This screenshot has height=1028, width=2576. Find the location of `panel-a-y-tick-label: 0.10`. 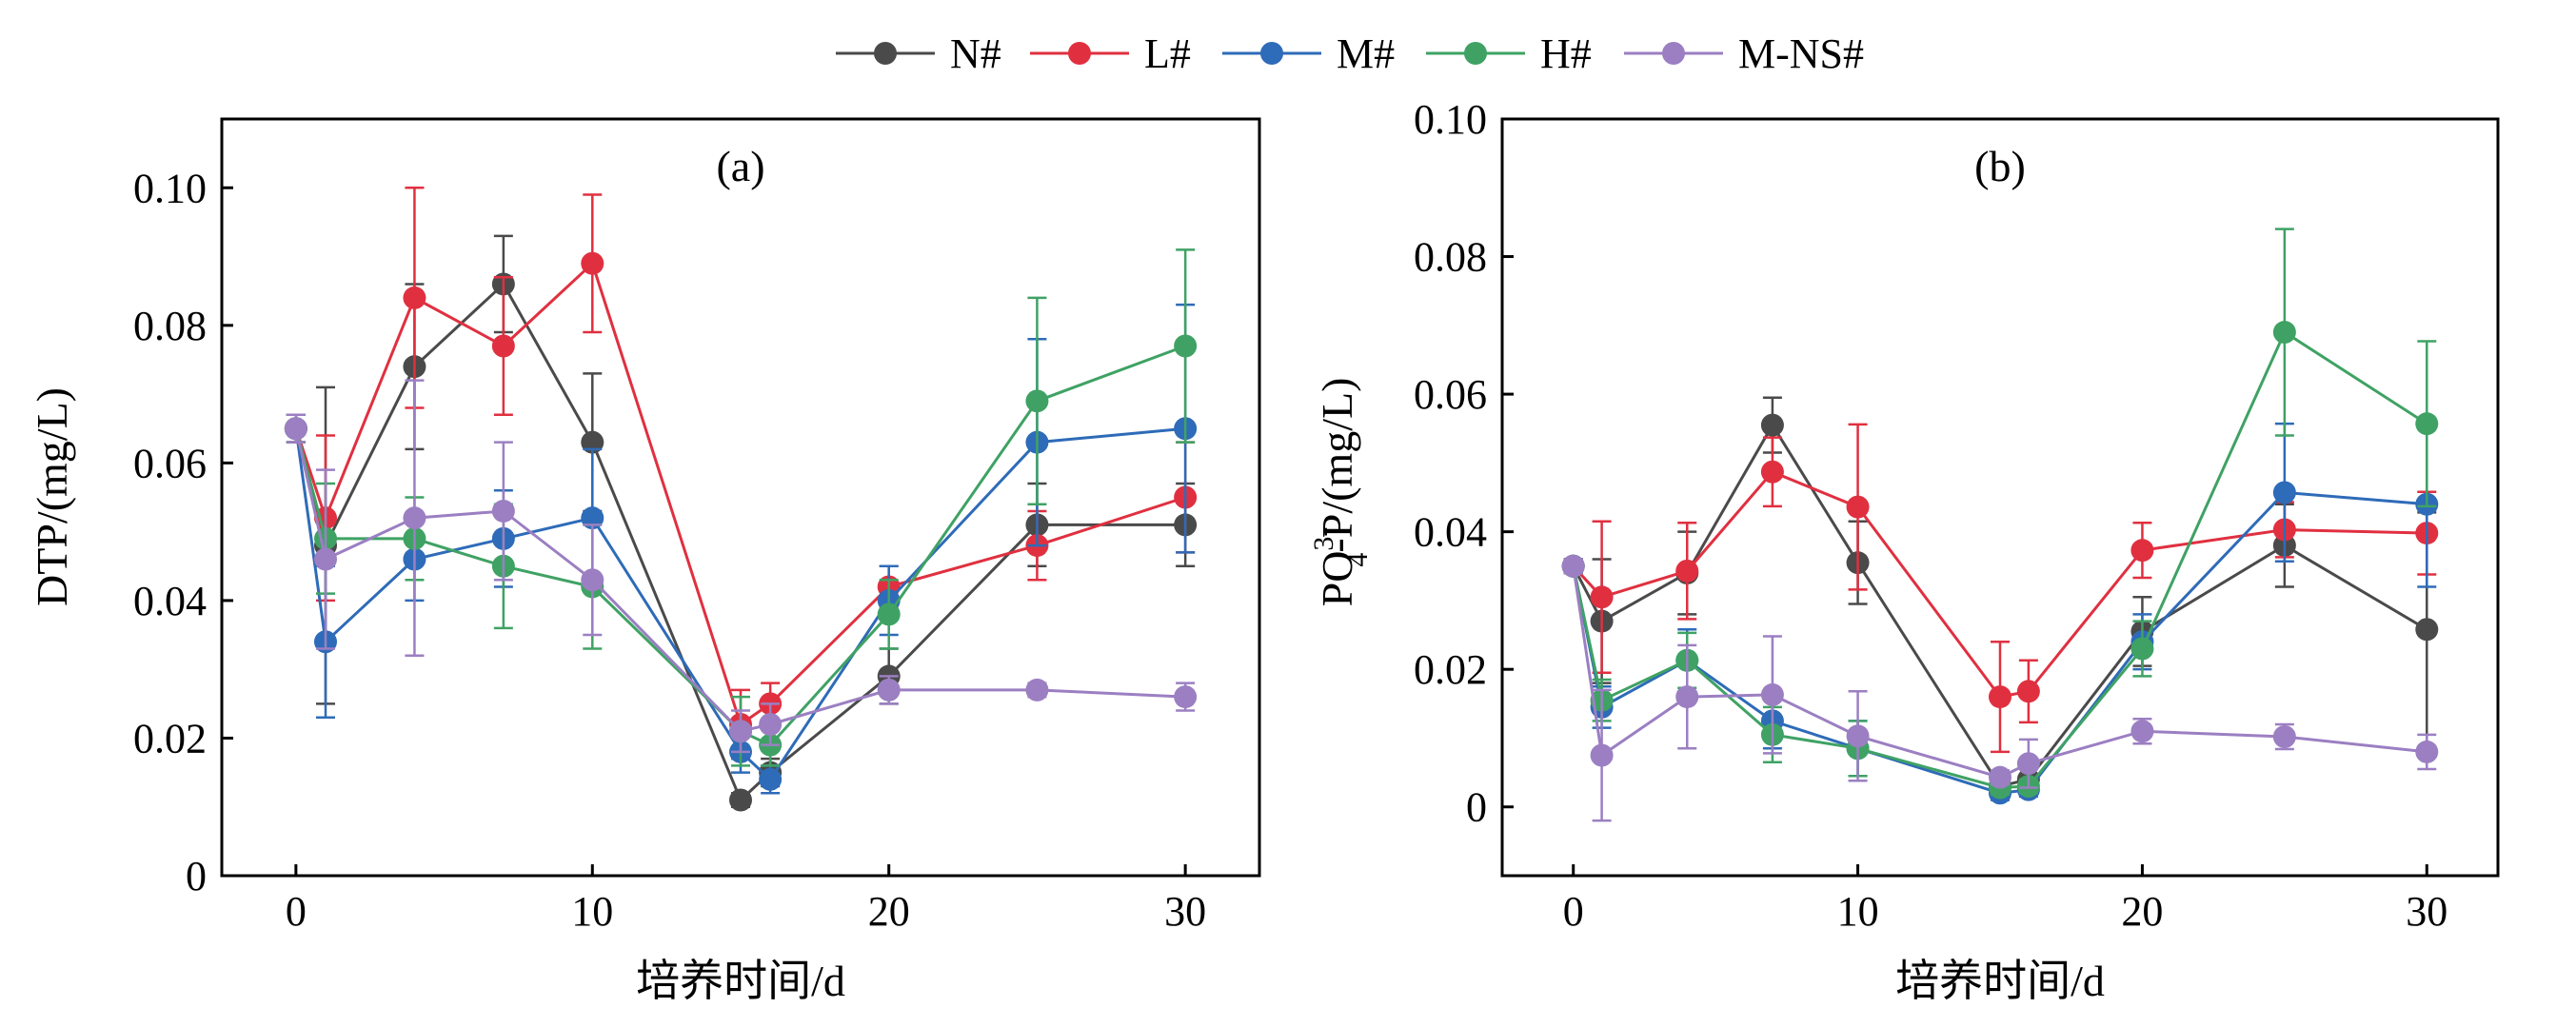

panel-a-y-tick-label: 0.10 is located at coordinates (170, 188).